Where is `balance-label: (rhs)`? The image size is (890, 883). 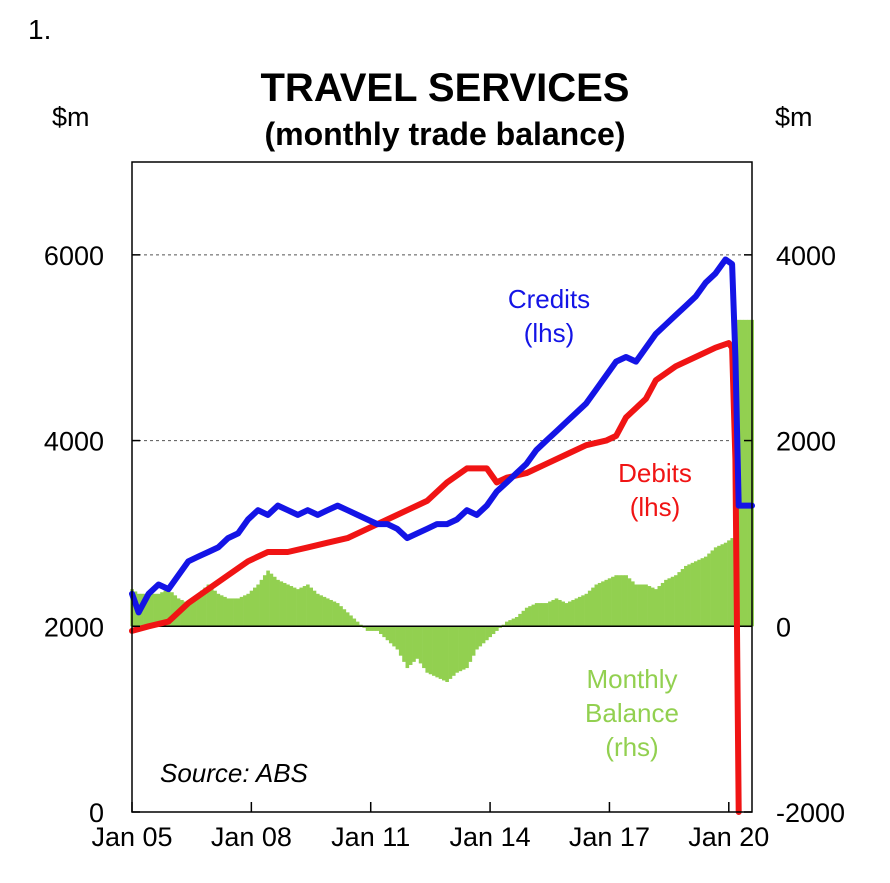
balance-label: (rhs) is located at coordinates (631, 747).